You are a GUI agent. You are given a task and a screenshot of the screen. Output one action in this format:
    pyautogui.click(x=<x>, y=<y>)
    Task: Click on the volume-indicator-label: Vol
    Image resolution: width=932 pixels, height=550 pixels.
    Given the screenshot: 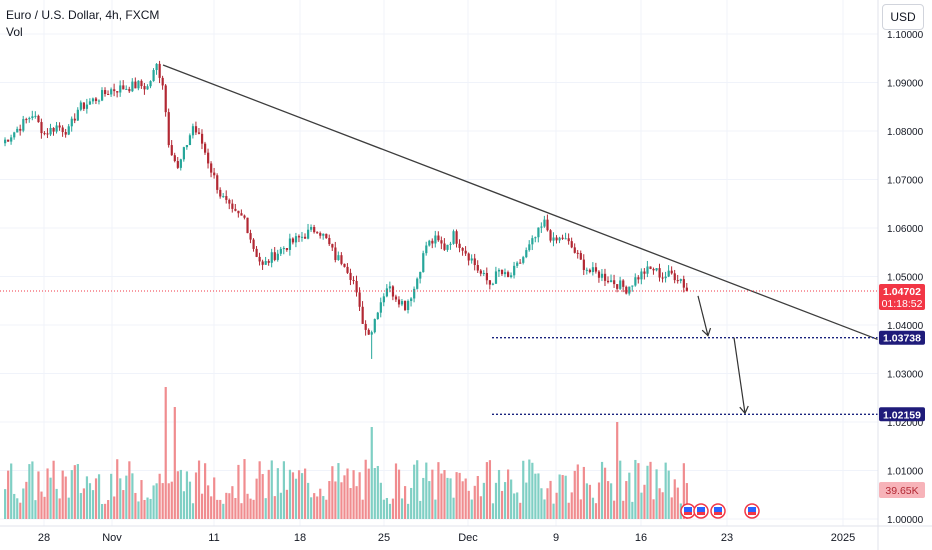 What is the action you would take?
    pyautogui.click(x=14, y=32)
    